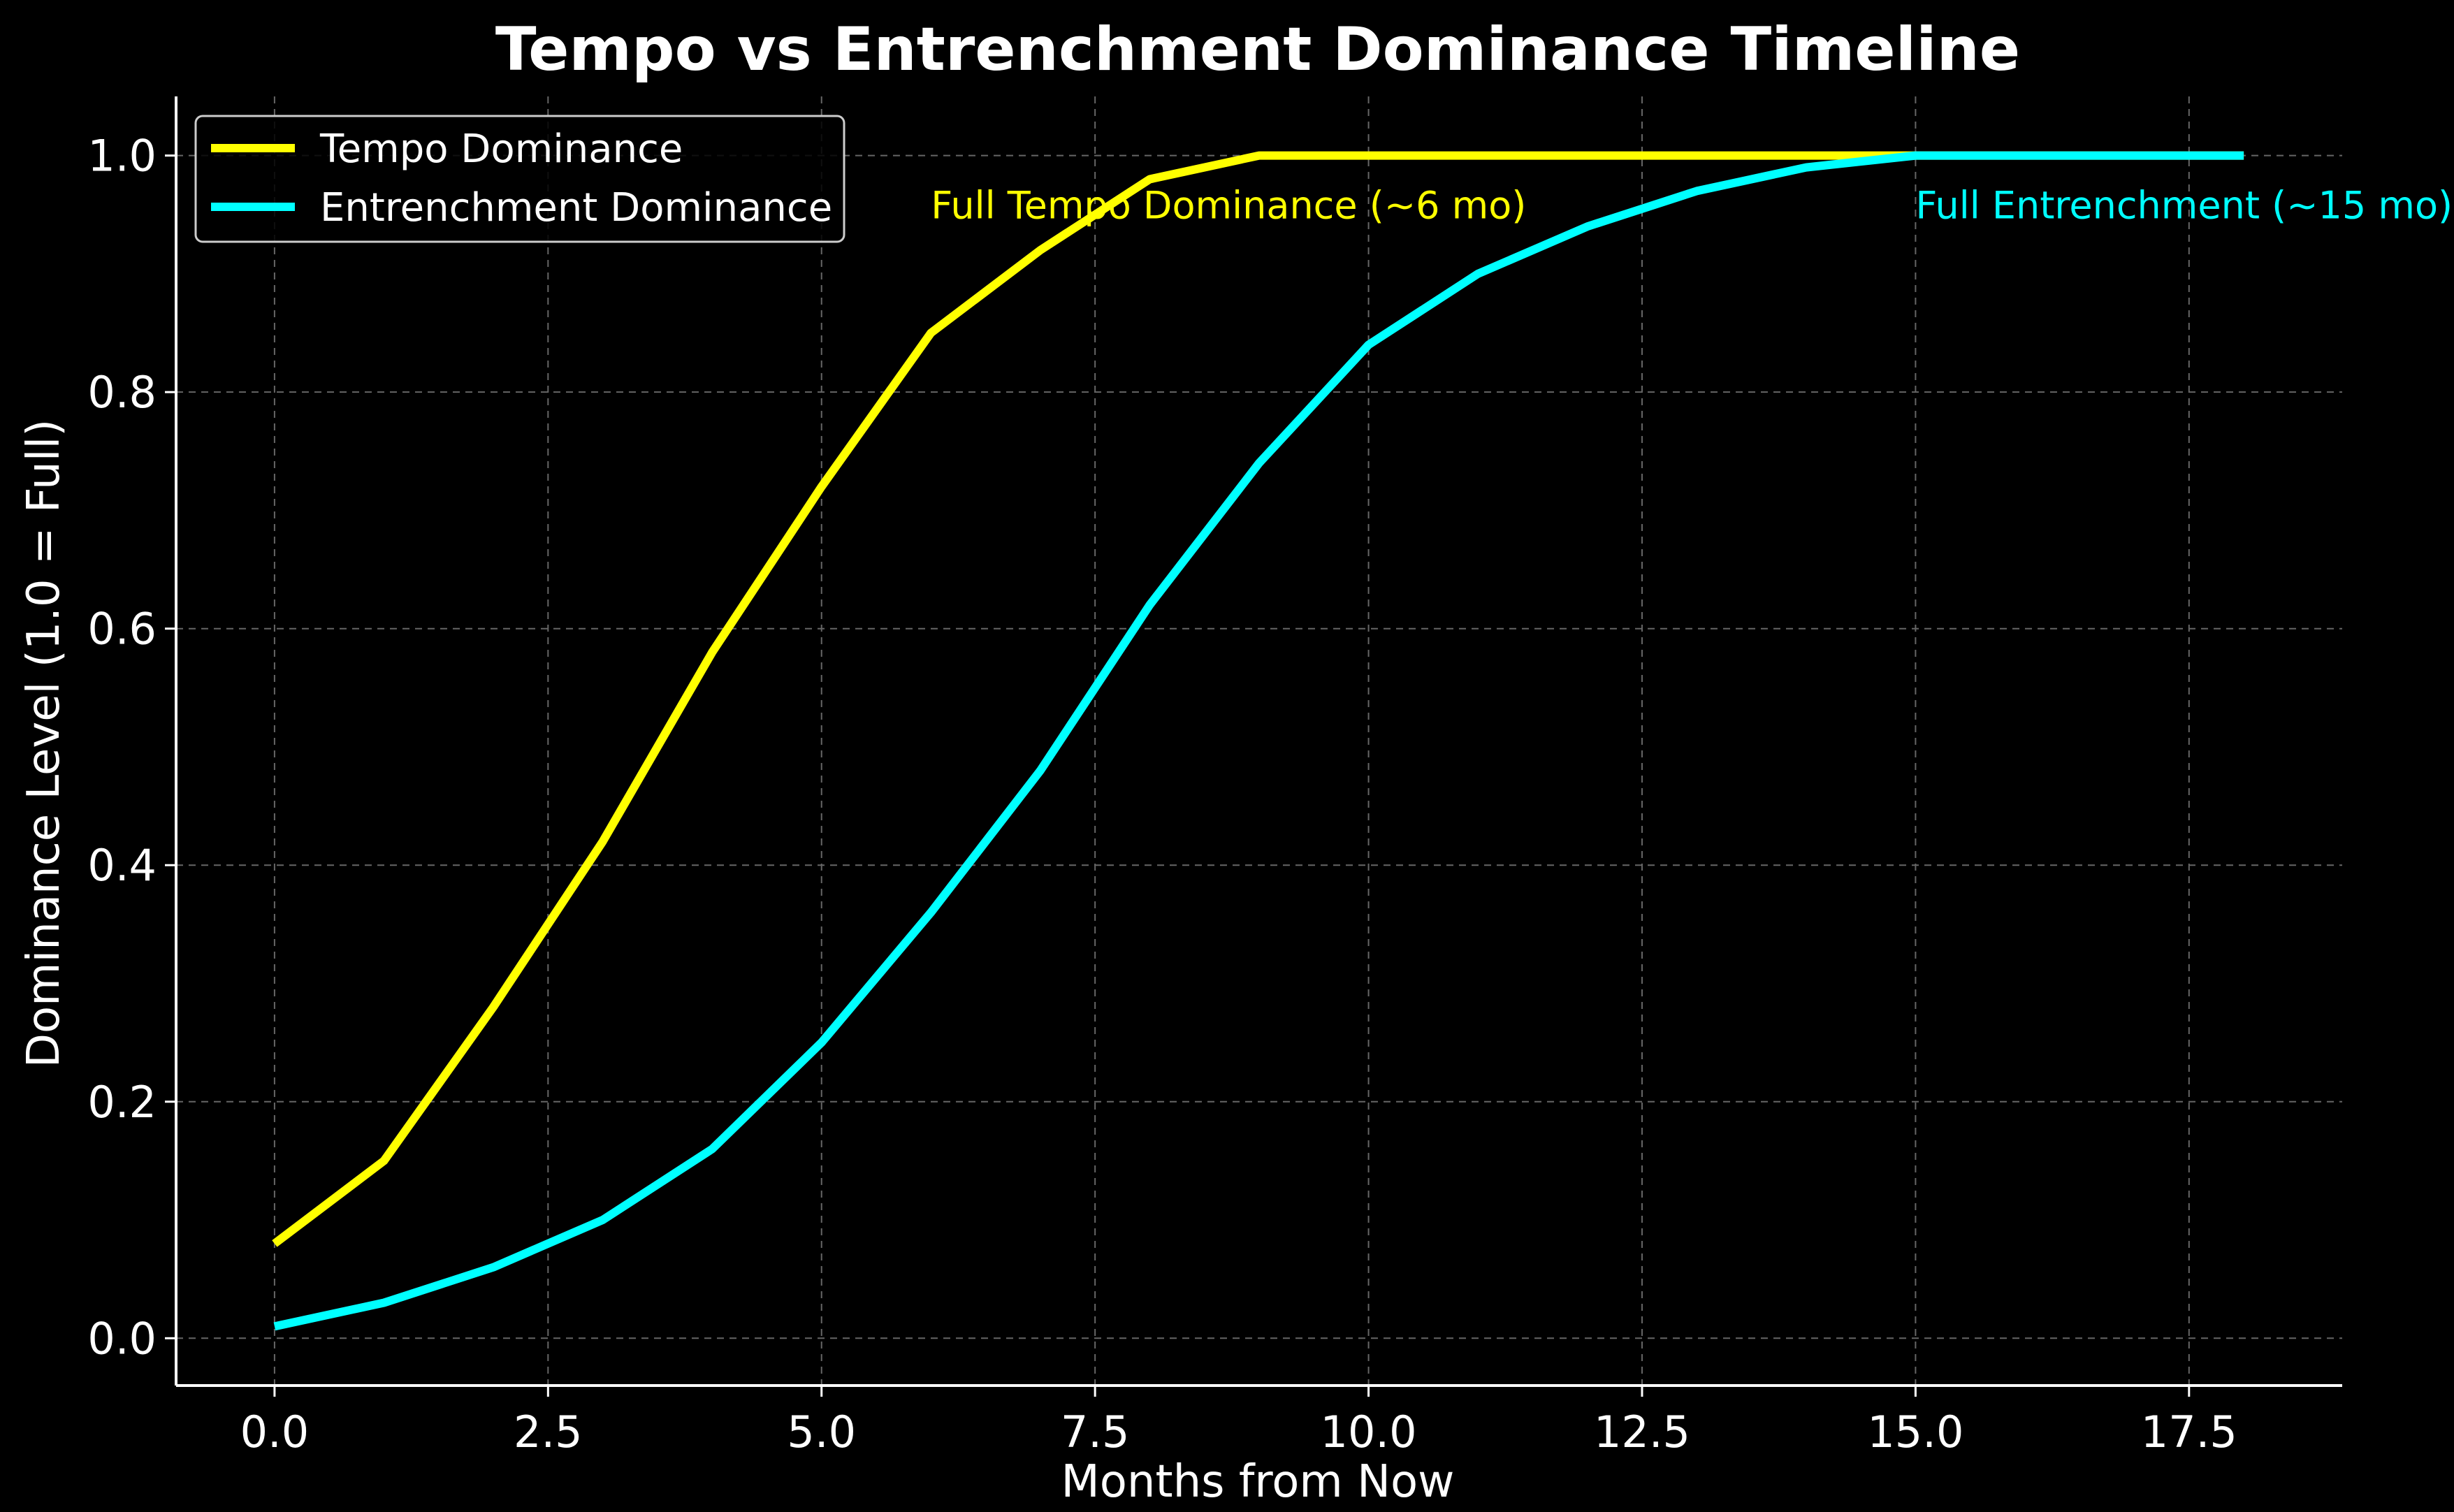 This screenshot has width=2454, height=1512. What do you see at coordinates (548, 1432) in the screenshot?
I see `x-tick-label: 2.5` at bounding box center [548, 1432].